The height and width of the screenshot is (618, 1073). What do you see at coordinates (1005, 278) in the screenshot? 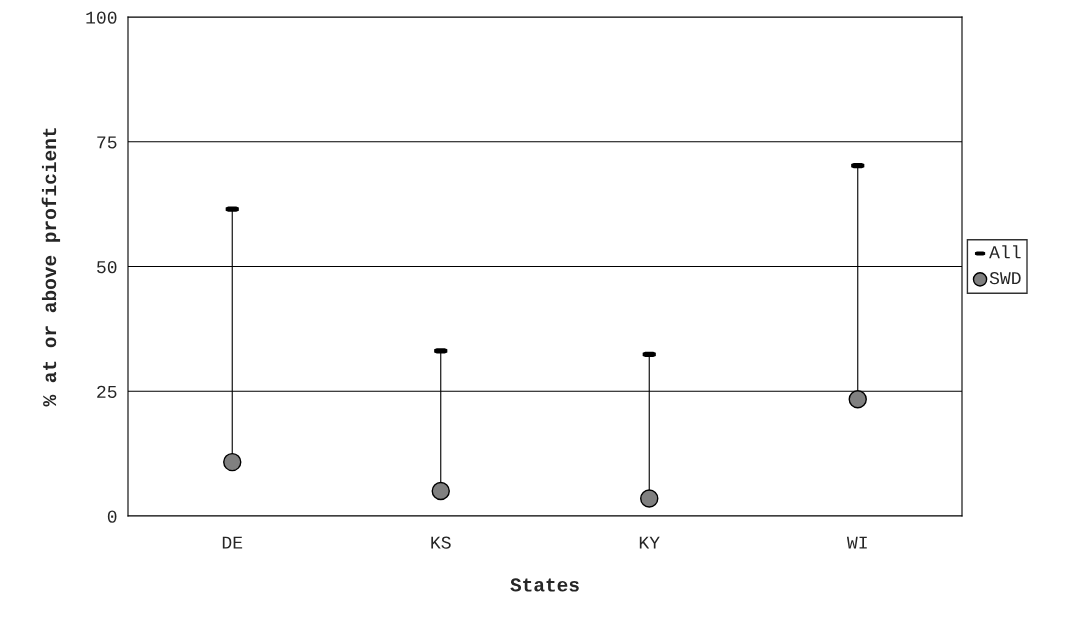
I see `legend-label: SWD` at bounding box center [1005, 278].